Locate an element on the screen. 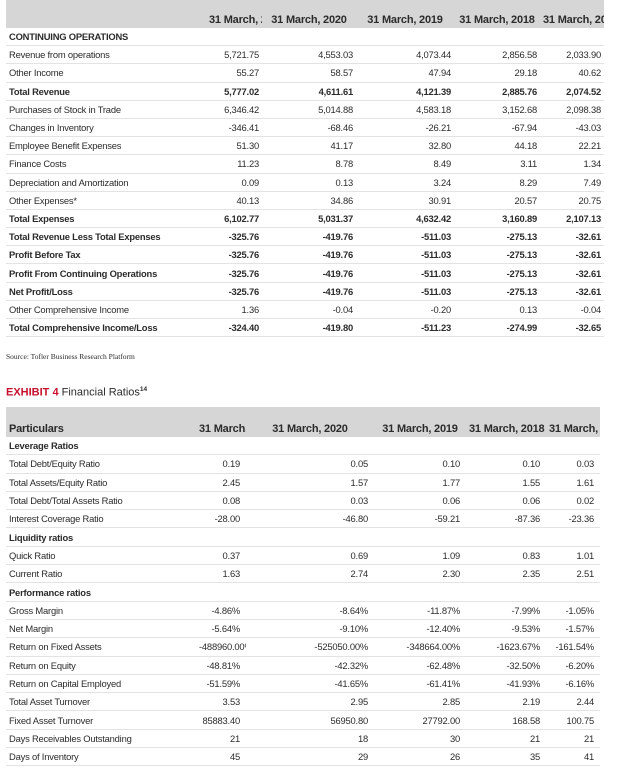 The image size is (624, 780). cell-value: 100.75 is located at coordinates (573, 720).